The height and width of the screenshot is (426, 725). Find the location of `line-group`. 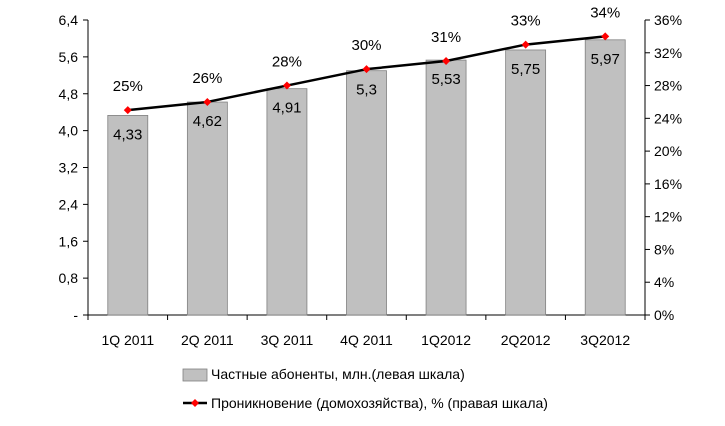

line-group is located at coordinates (366, 73).